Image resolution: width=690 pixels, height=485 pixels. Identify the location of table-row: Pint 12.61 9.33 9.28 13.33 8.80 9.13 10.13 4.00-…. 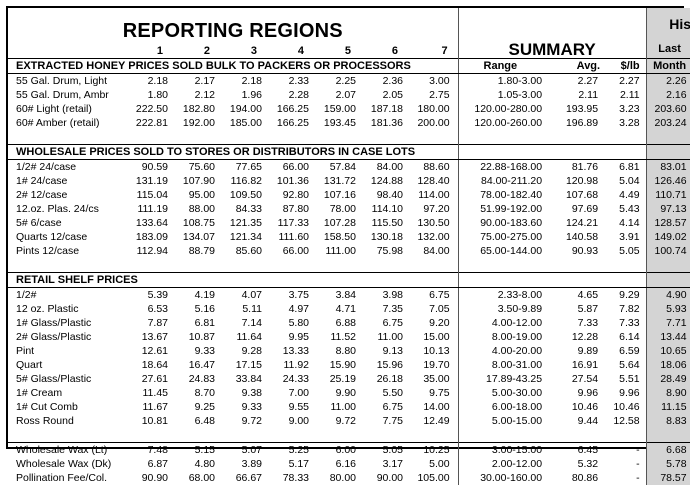
(349, 351).